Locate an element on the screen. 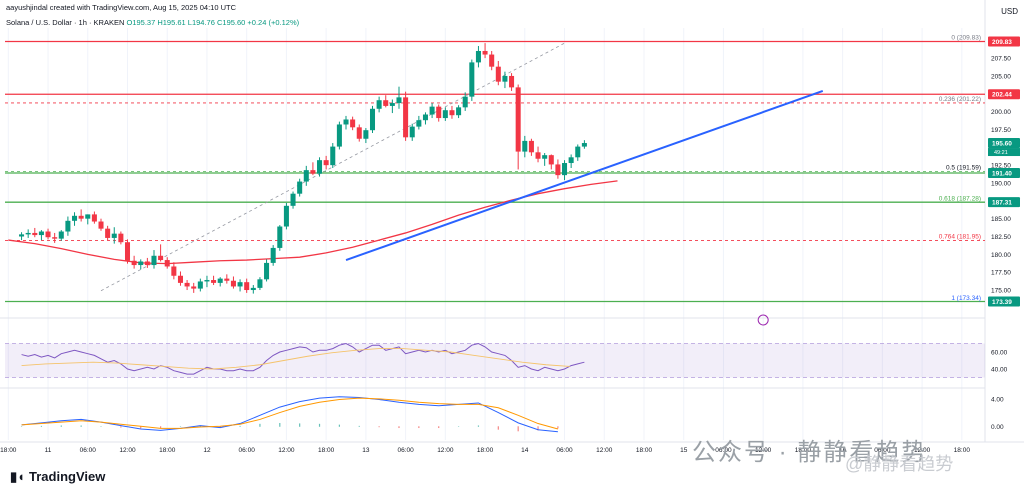 The image size is (1024, 493). price-tag-label: 202.44 is located at coordinates (1002, 95).